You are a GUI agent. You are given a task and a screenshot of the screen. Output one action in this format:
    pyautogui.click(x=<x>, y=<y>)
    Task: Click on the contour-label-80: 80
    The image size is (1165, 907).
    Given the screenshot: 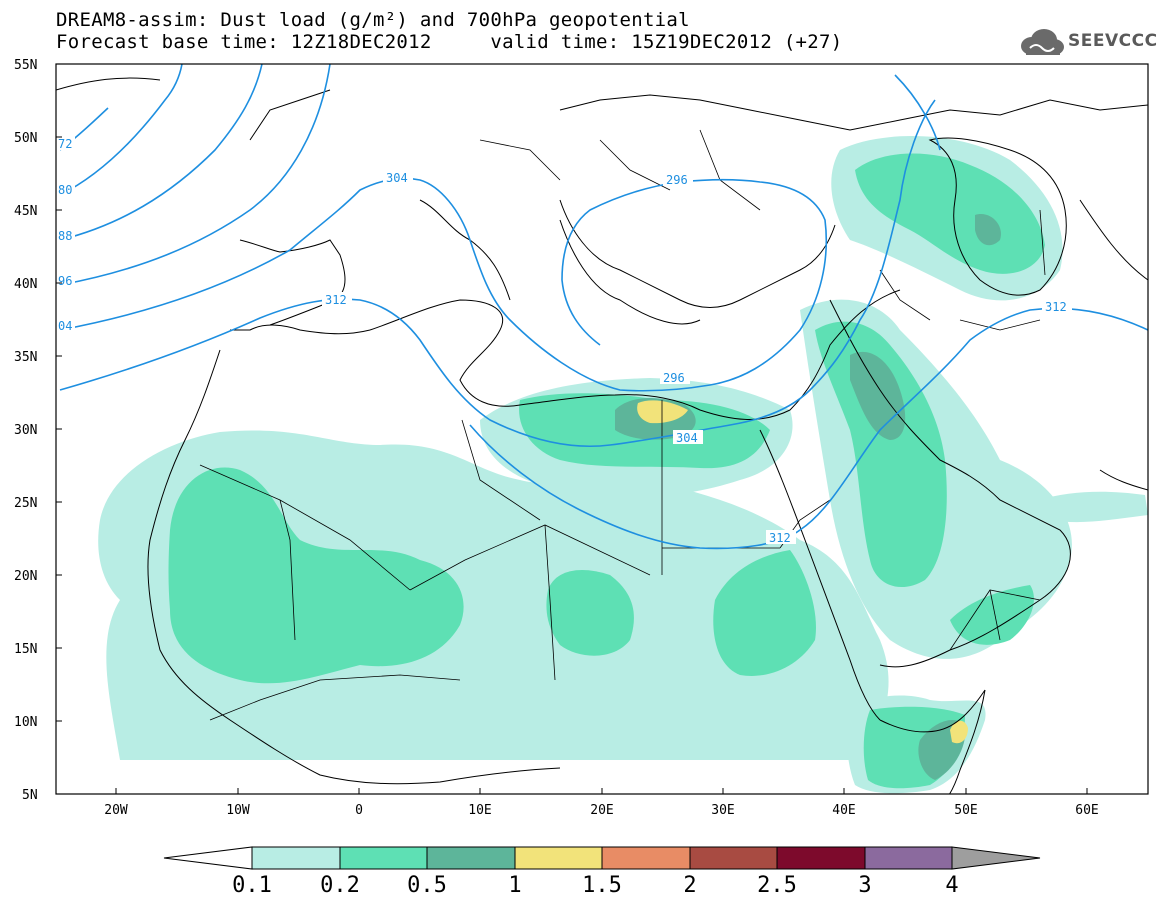 What is the action you would take?
    pyautogui.click(x=66, y=189)
    